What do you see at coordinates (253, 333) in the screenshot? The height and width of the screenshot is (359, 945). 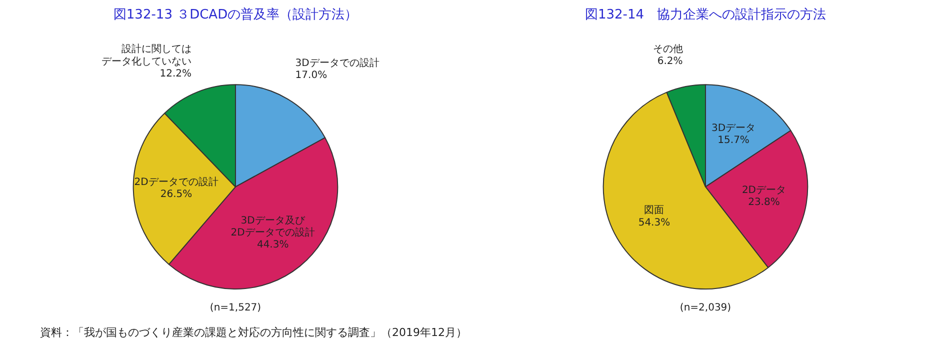 I see `text: 資料：「我が国ものづくり産業の課題と対応の方向性に関する調査」（2019年12月）` at bounding box center [253, 333].